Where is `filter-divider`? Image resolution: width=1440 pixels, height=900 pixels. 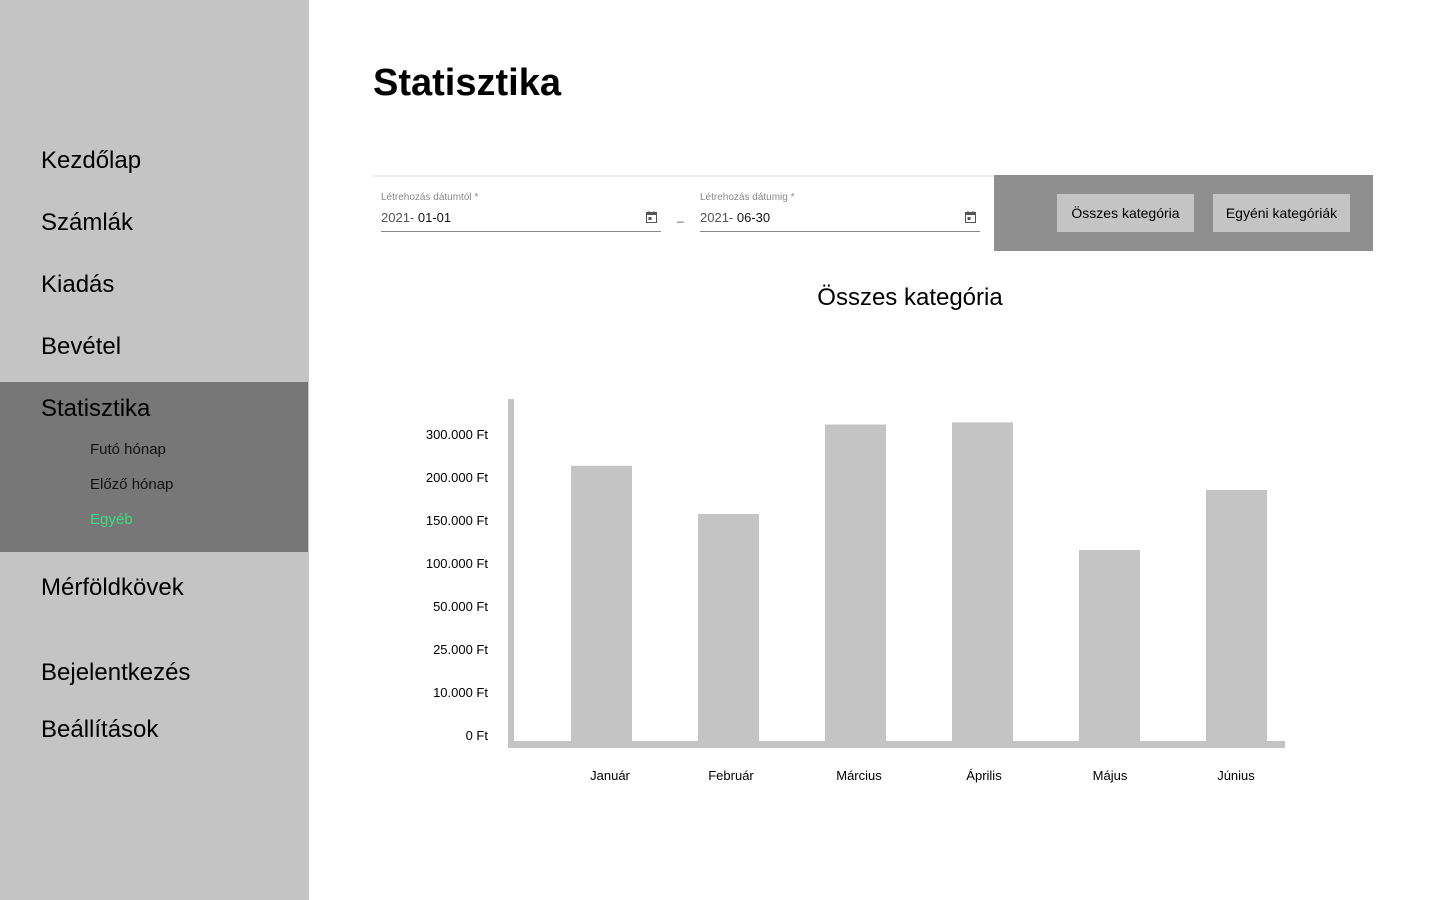
filter-divider is located at coordinates (684, 176).